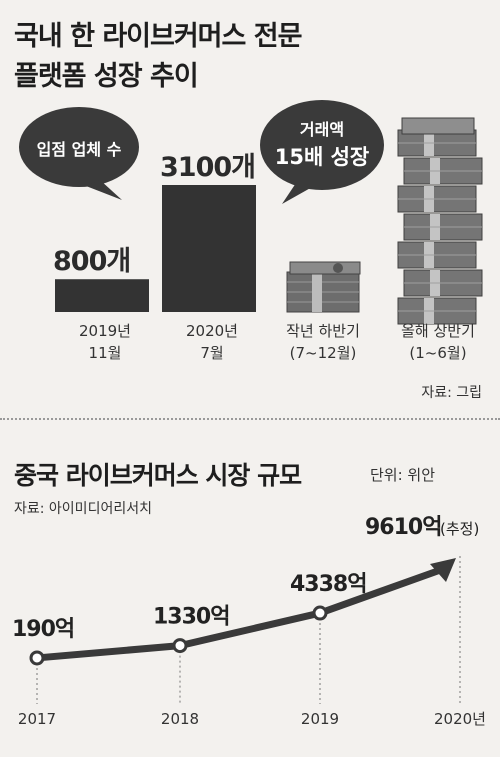  I want to click on arrowhead-icon, so click(443, 570).